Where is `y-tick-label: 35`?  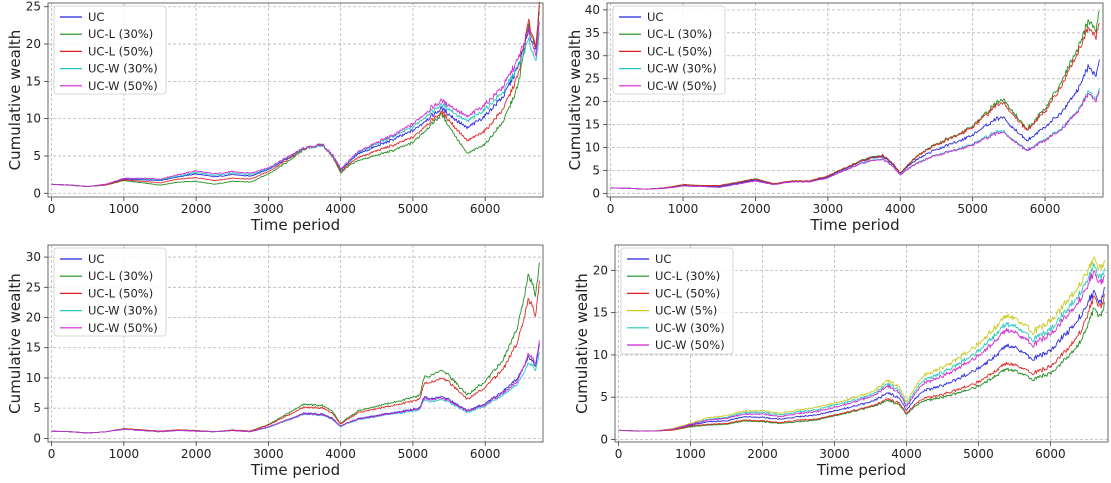 y-tick-label: 35 is located at coordinates (592, 33).